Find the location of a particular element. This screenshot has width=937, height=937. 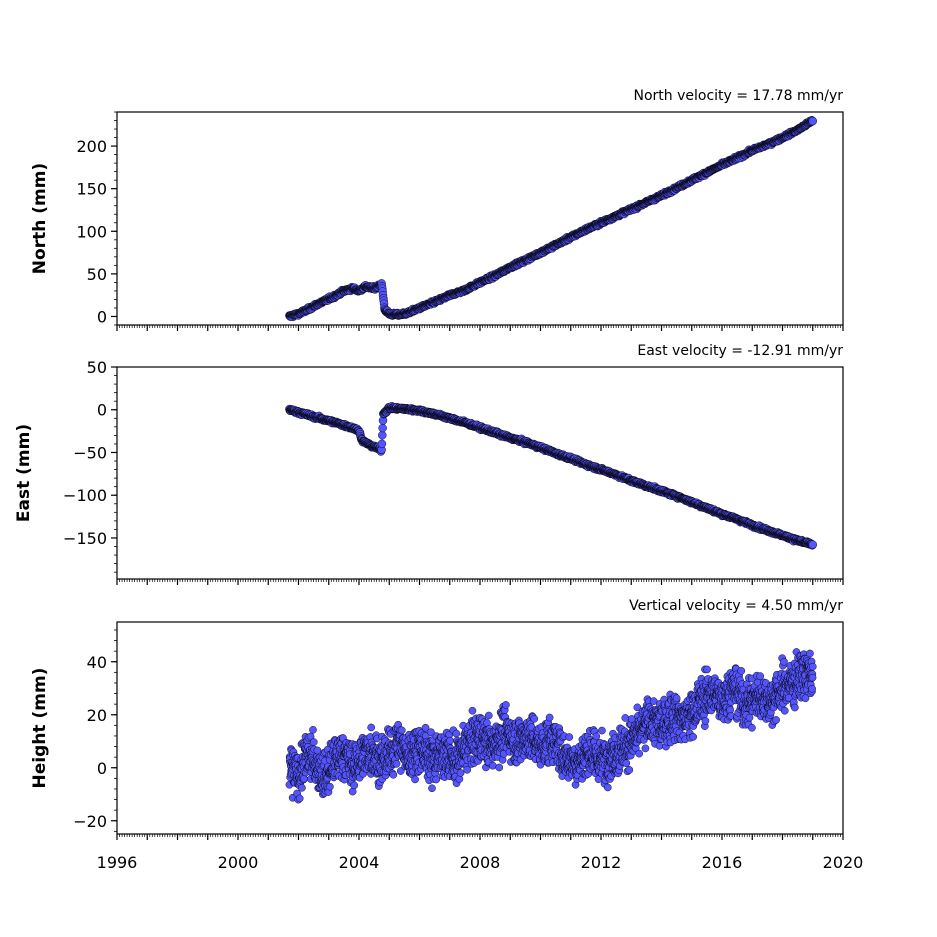

north-y-axis-label: North (mm) is located at coordinates (40, 218).